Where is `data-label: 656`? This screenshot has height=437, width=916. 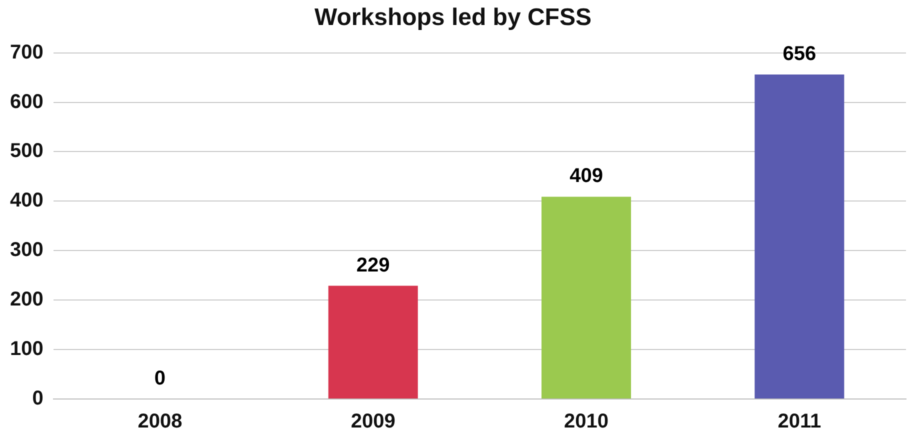 data-label: 656 is located at coordinates (799, 54).